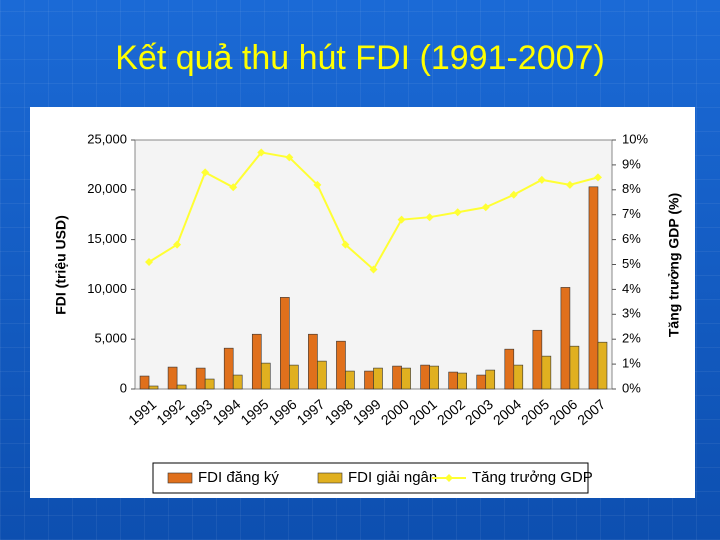 This screenshot has width=720, height=540. What do you see at coordinates (107, 238) in the screenshot?
I see `y-tick-label: 15,000` at bounding box center [107, 238].